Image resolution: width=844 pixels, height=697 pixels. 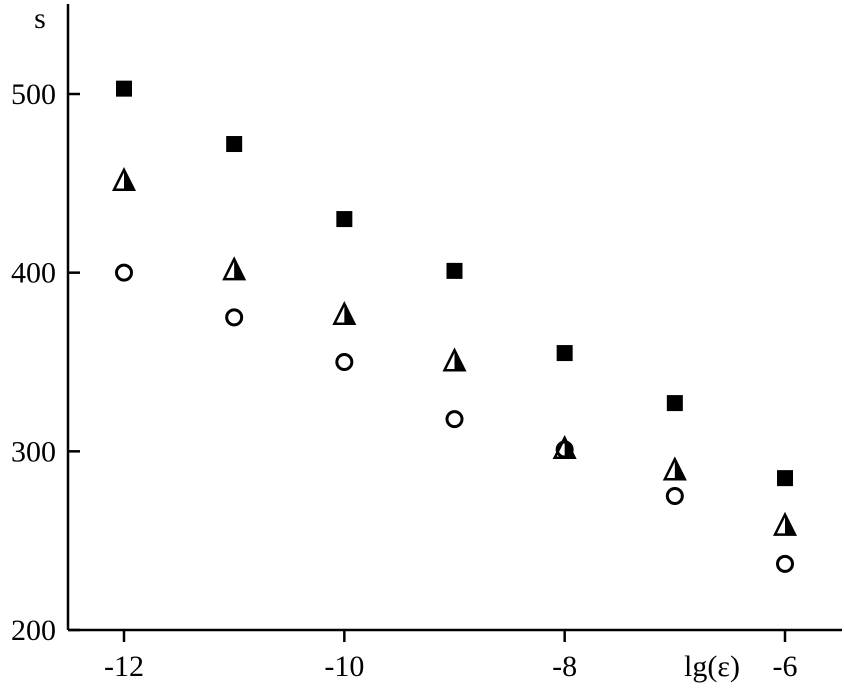 What do you see at coordinates (785, 666) in the screenshot?
I see `x-tick-label: -6` at bounding box center [785, 666].